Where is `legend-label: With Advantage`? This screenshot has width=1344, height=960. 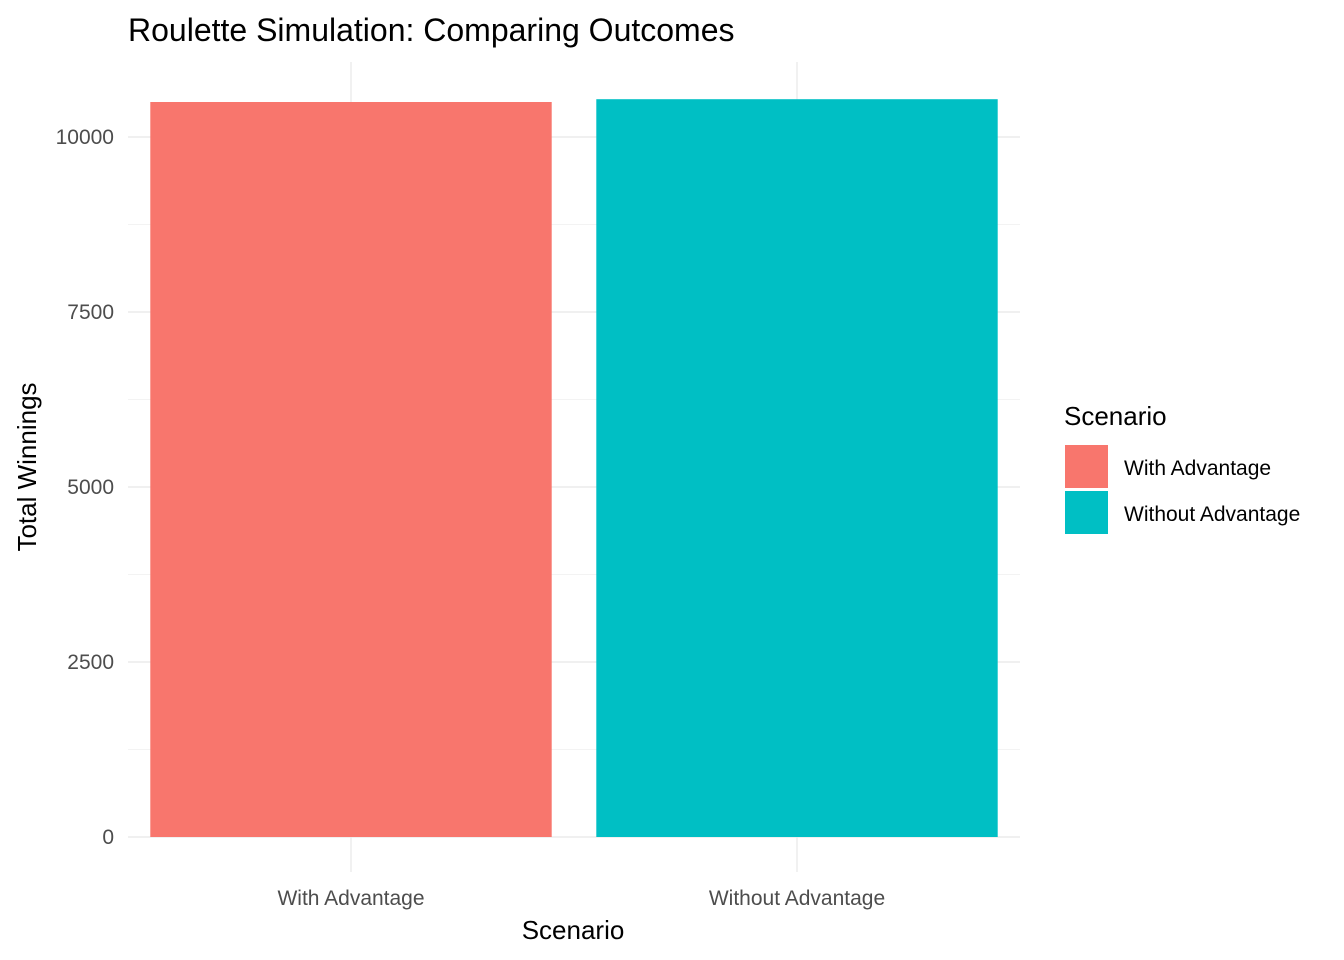 legend-label: With Advantage is located at coordinates (1197, 468).